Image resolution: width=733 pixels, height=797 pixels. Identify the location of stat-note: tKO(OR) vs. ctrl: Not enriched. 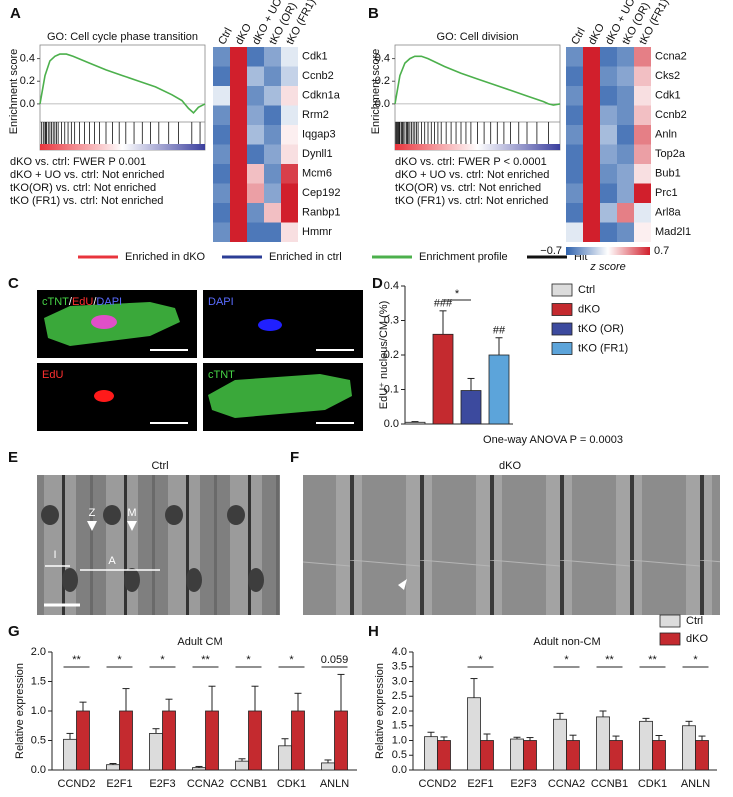
(468, 188).